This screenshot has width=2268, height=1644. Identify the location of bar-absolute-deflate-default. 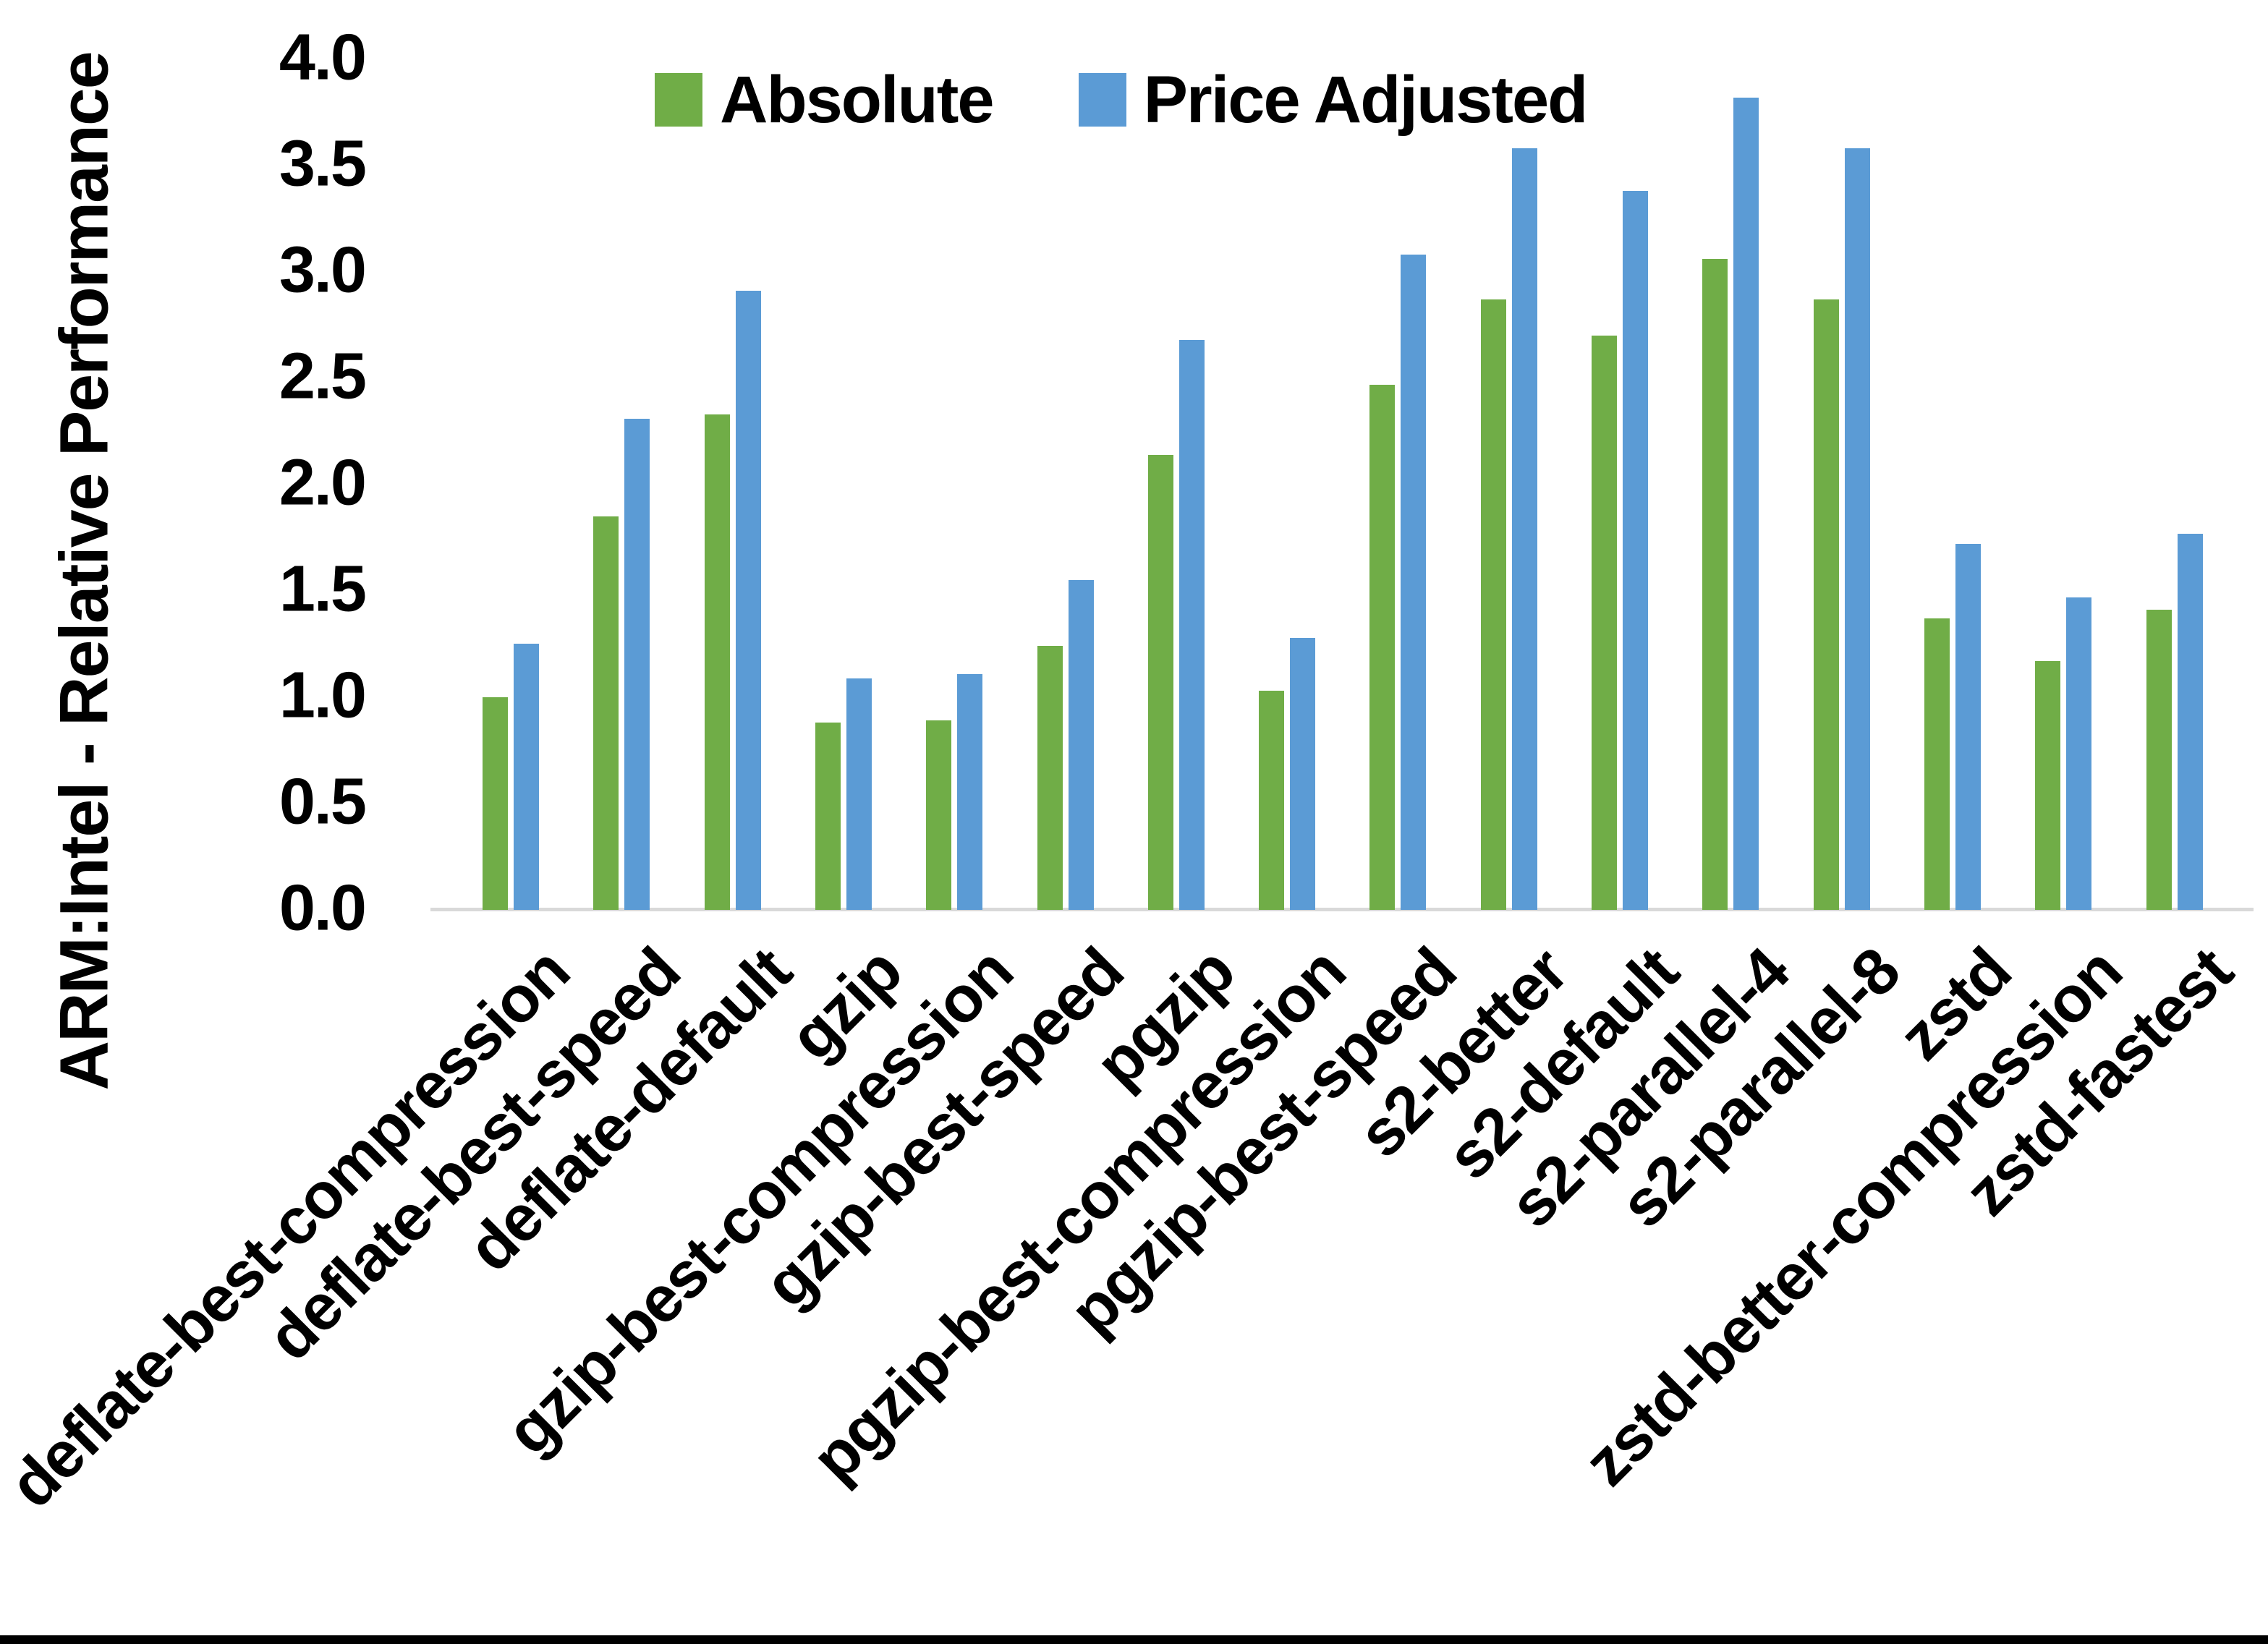
(717, 662).